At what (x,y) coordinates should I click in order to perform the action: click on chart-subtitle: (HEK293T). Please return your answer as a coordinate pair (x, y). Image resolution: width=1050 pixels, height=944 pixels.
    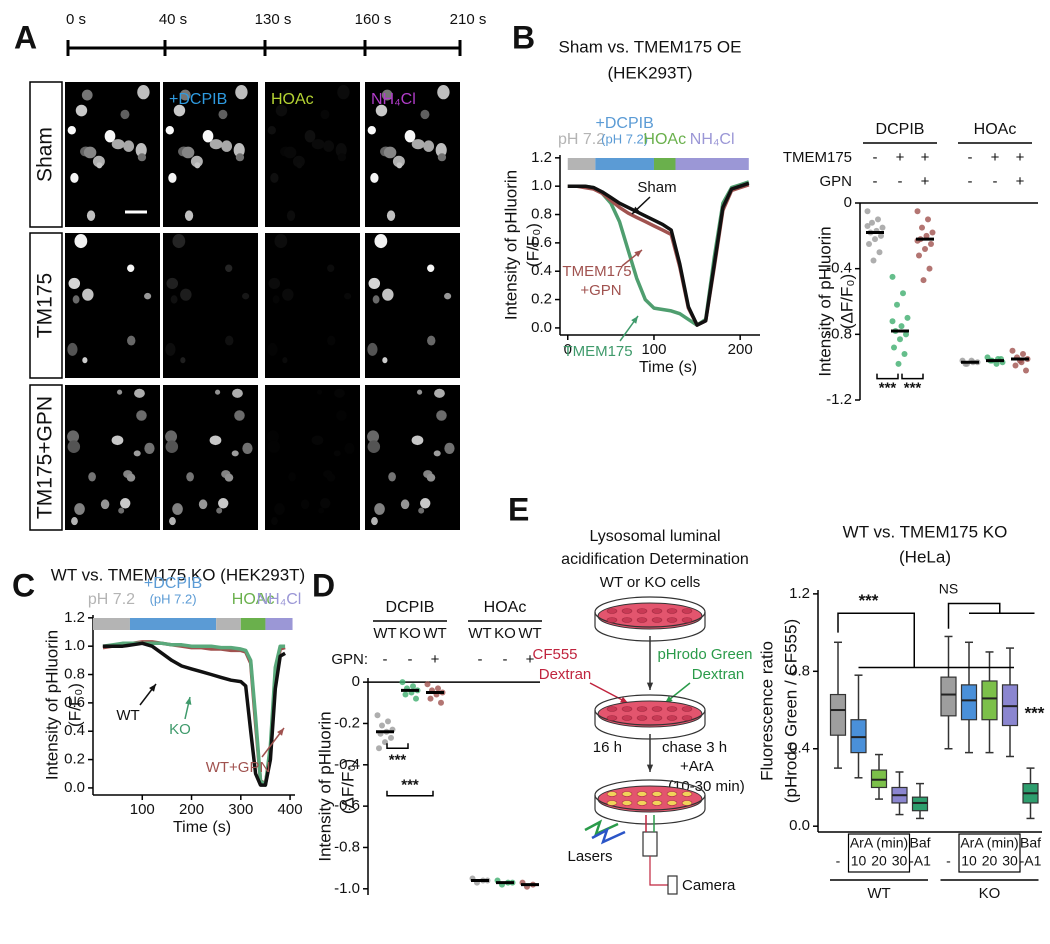
    Looking at the image, I should click on (649, 72).